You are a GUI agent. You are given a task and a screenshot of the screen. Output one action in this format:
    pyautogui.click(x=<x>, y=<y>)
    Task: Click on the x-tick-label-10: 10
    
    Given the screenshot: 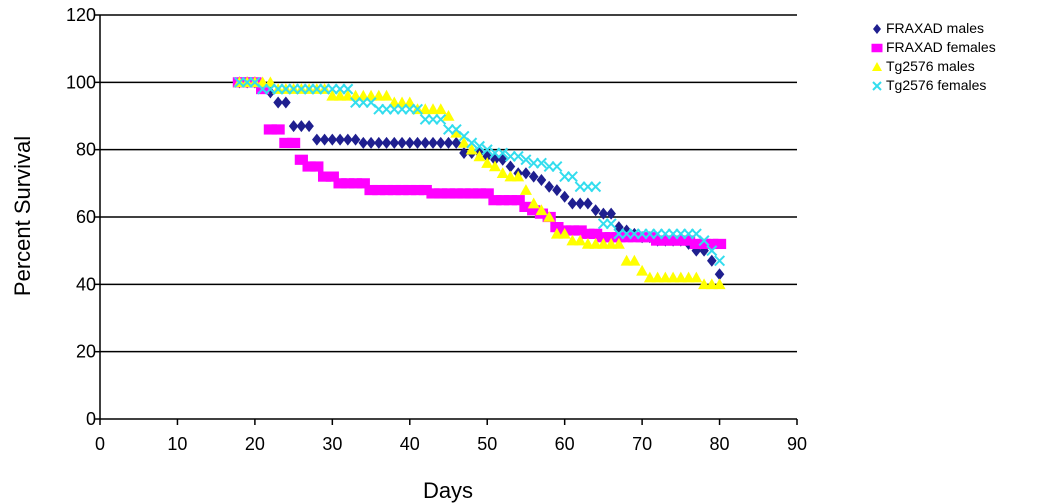 What is the action you would take?
    pyautogui.click(x=177, y=444)
    